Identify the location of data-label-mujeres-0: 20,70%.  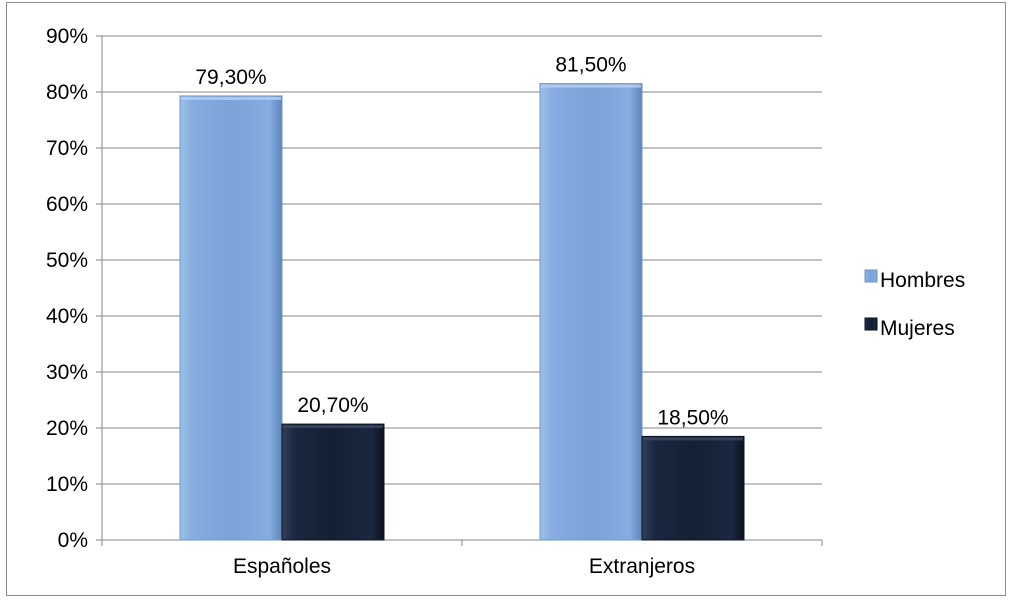
(332, 405).